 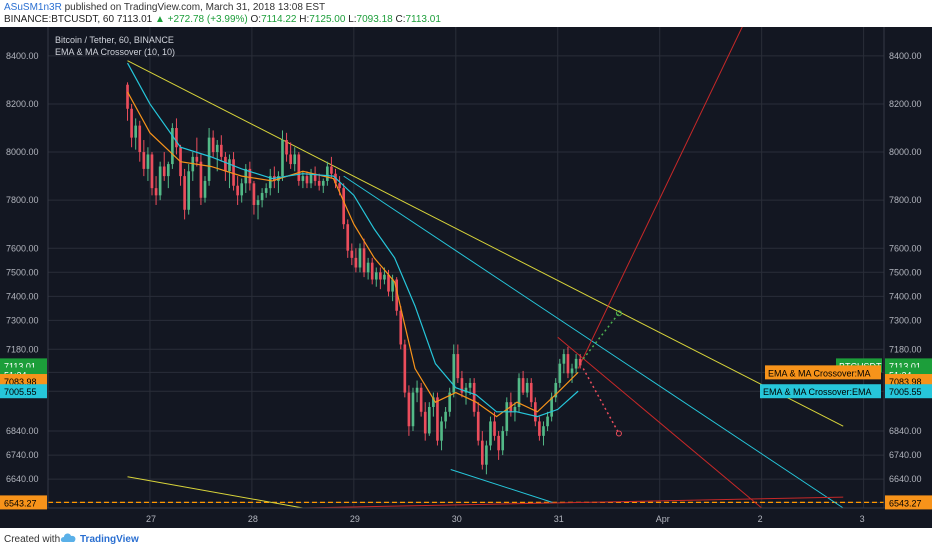 I want to click on legend-indicator: EMA & MA Crossover (10, 10), so click(x=115, y=52).